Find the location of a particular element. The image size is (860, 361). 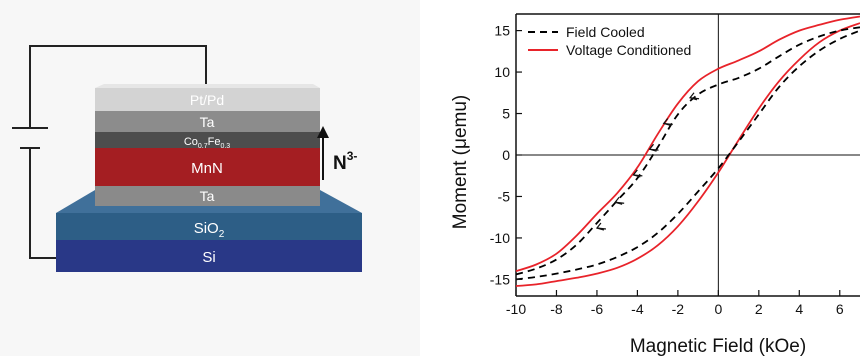

ion-sup: 3- is located at coordinates (352, 156).